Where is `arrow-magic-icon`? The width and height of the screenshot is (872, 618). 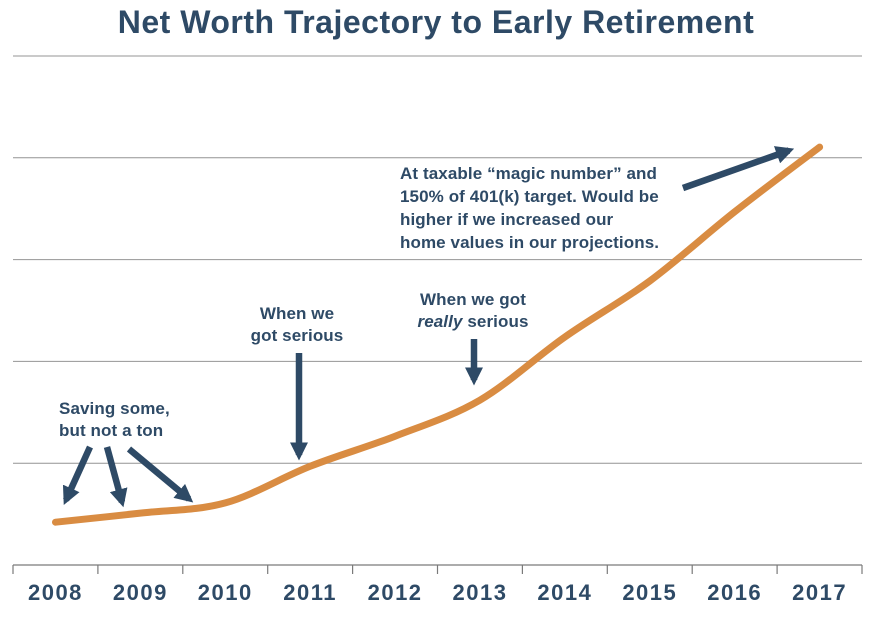
arrow-magic-icon is located at coordinates (738, 169).